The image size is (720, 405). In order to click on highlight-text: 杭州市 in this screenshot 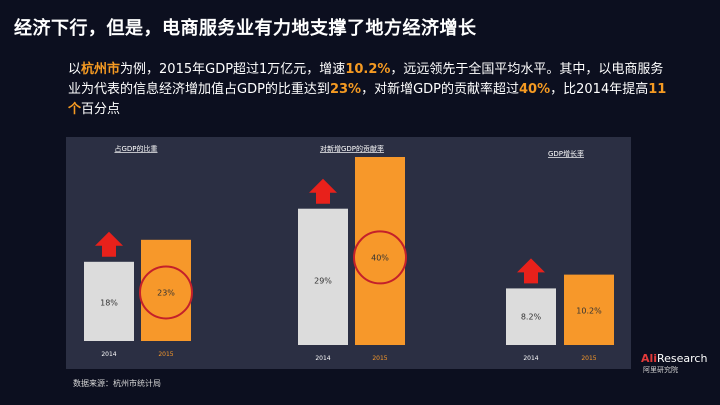, I will do `click(101, 69)`.